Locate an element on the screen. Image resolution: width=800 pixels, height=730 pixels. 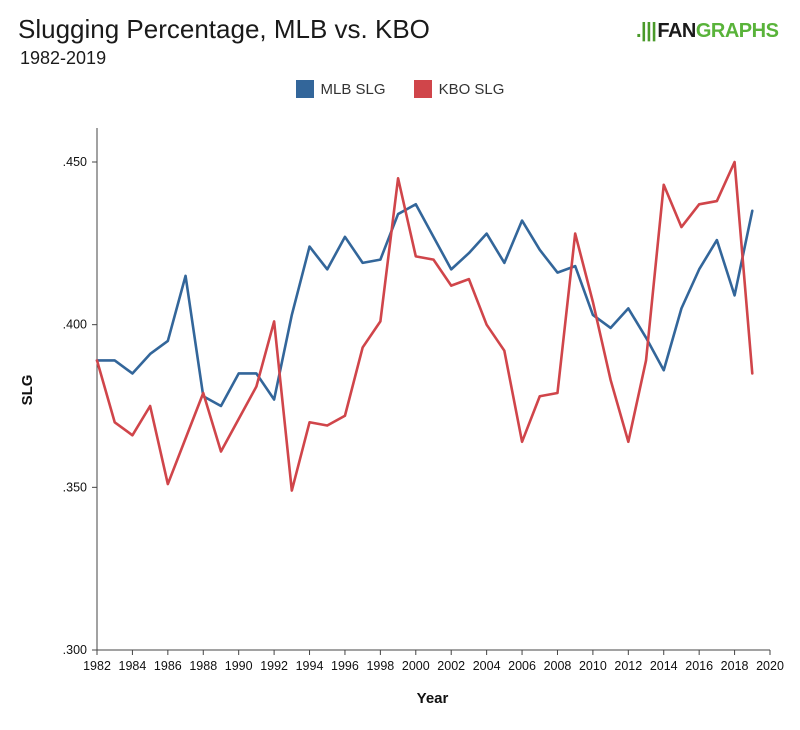
x-tick-label: 1982 is located at coordinates (97, 666).